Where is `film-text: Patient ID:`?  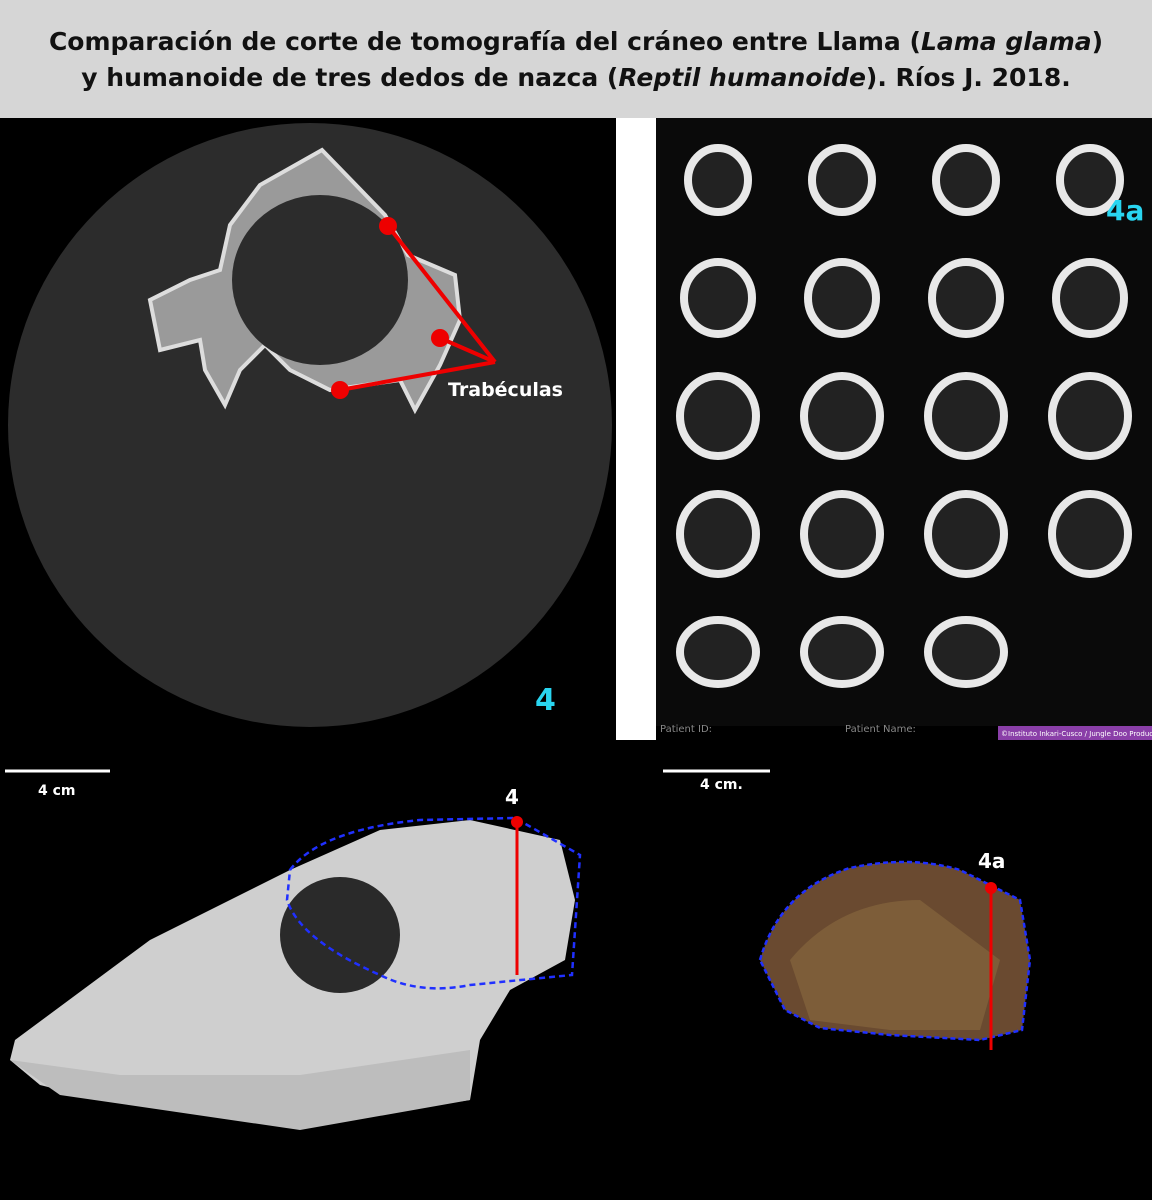
film-text: Patient ID: is located at coordinates (686, 729).